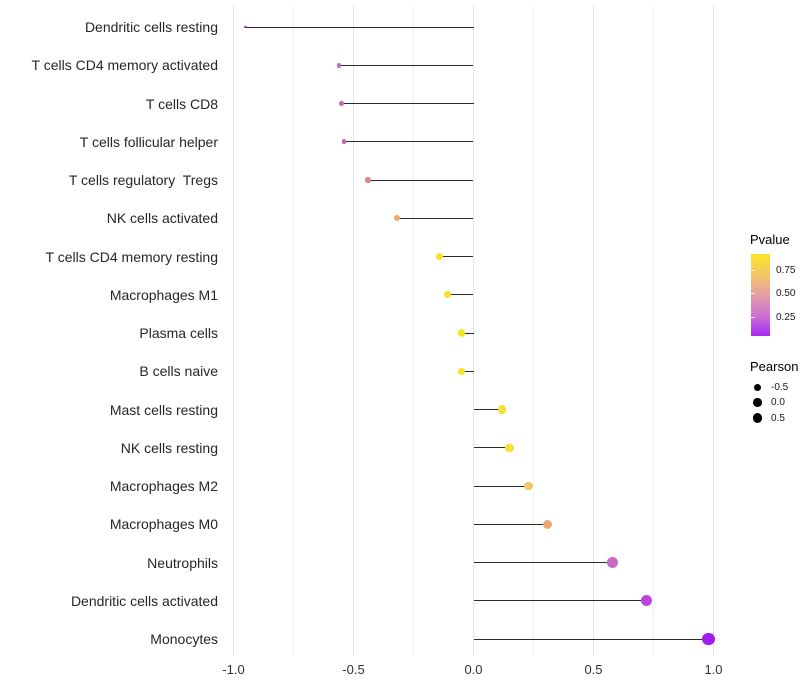 The width and height of the screenshot is (800, 700). What do you see at coordinates (162, 218) in the screenshot?
I see `y-axis-label: NK cells activated` at bounding box center [162, 218].